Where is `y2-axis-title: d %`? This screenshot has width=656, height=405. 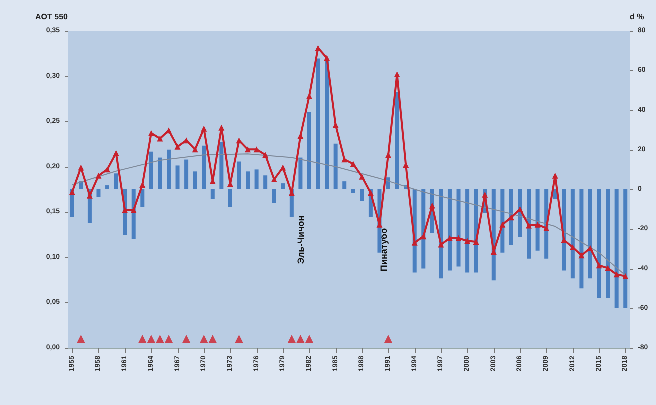
y2-axis-title: d % is located at coordinates (637, 17).